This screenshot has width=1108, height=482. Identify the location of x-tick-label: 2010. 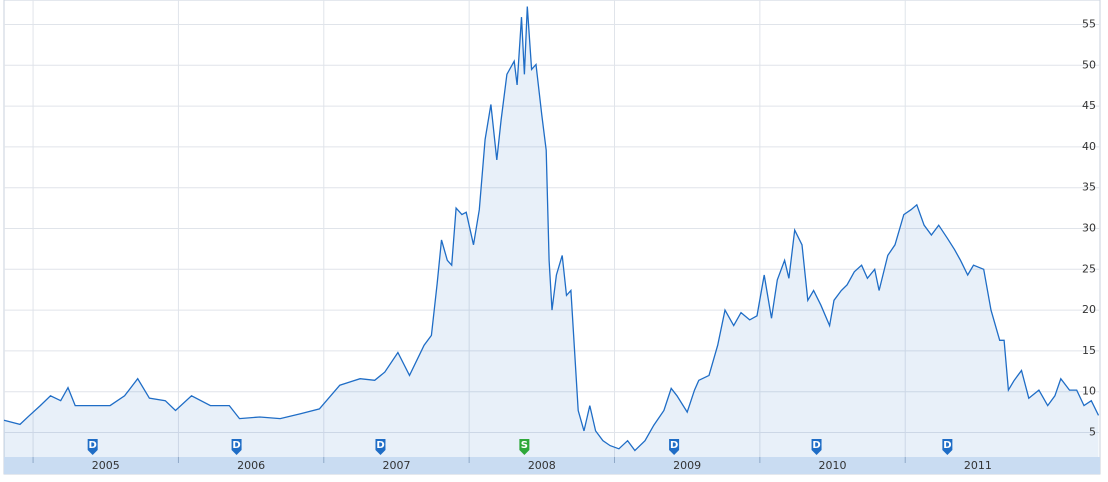
(833, 465).